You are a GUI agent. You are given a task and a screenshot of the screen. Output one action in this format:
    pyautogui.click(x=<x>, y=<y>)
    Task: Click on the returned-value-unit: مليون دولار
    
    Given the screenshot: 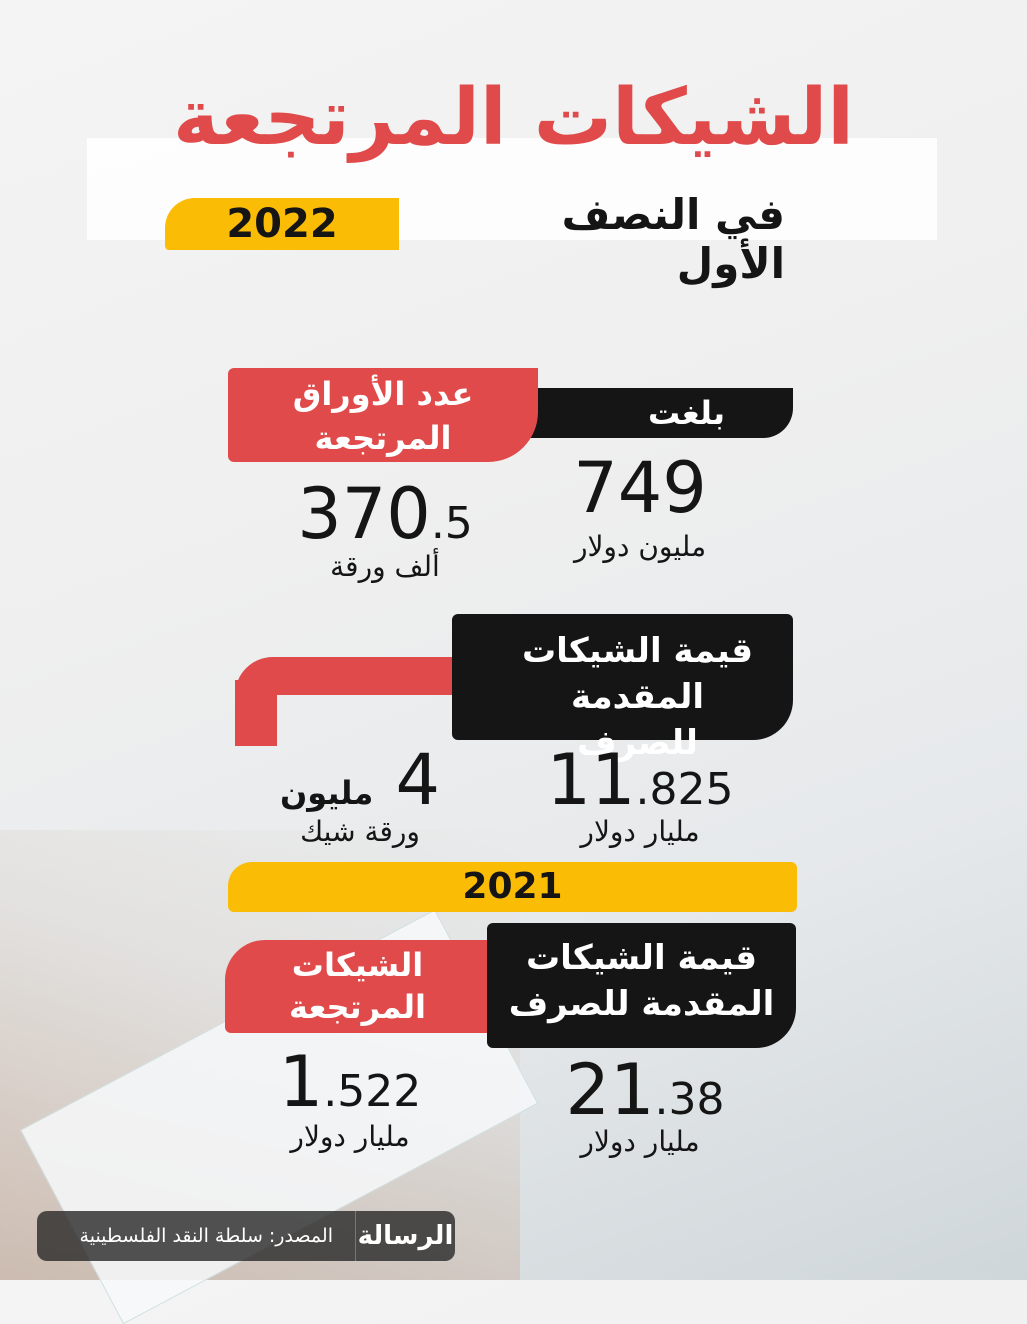 What is the action you would take?
    pyautogui.click(x=640, y=546)
    